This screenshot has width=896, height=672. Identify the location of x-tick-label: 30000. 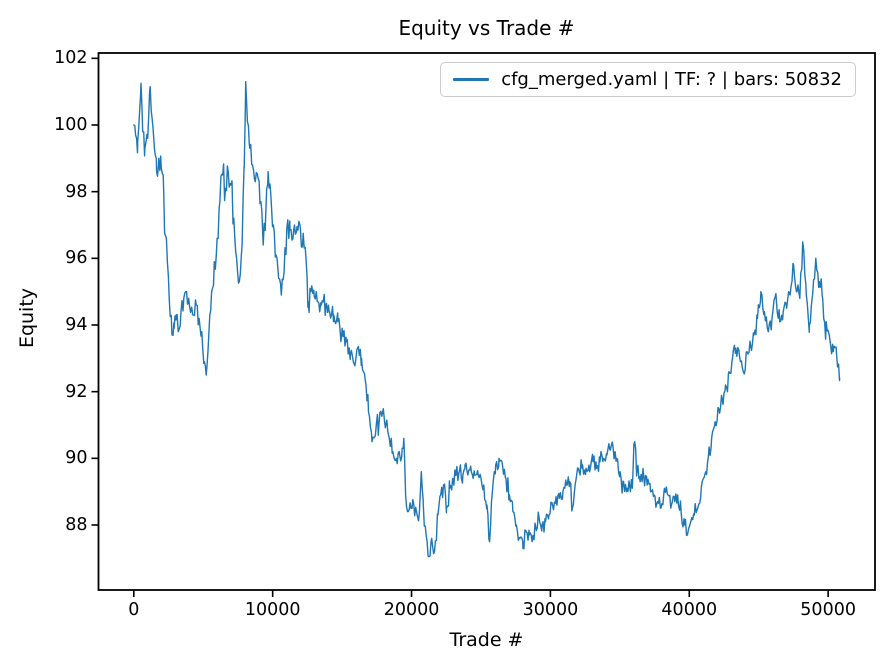
(550, 610).